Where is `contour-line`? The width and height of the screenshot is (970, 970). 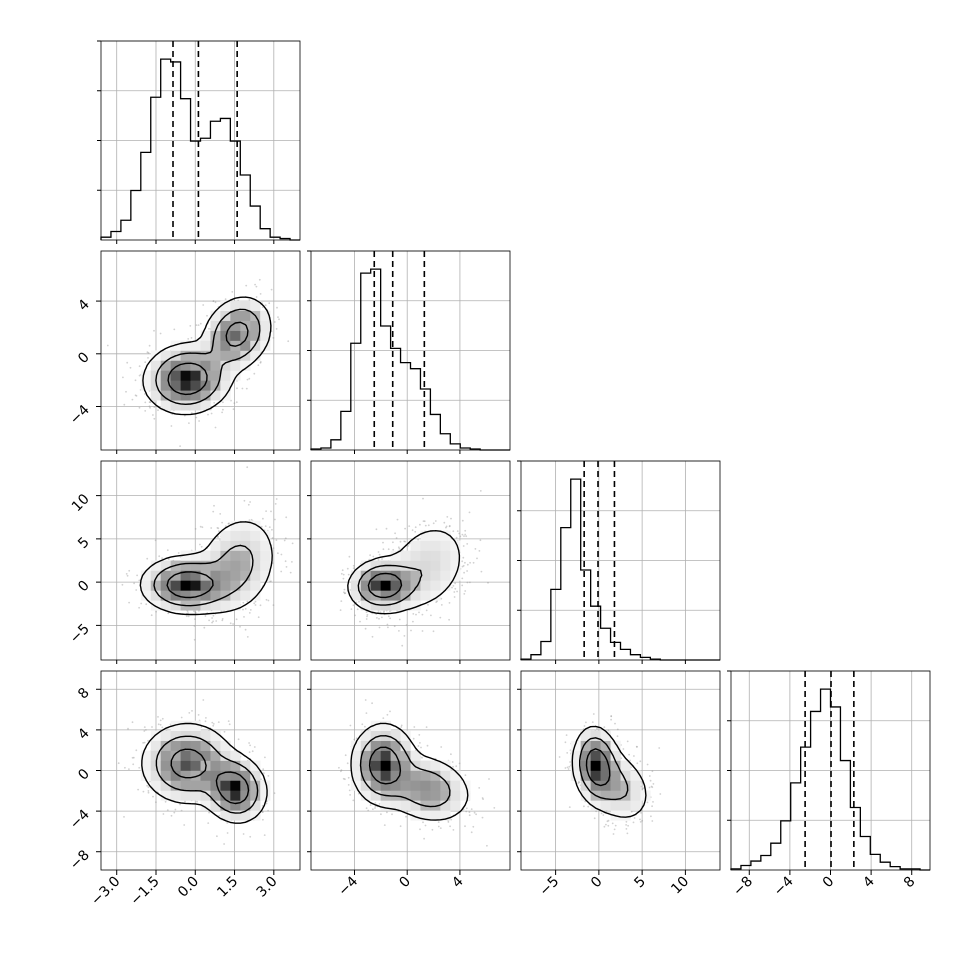 contour-line is located at coordinates (208, 356).